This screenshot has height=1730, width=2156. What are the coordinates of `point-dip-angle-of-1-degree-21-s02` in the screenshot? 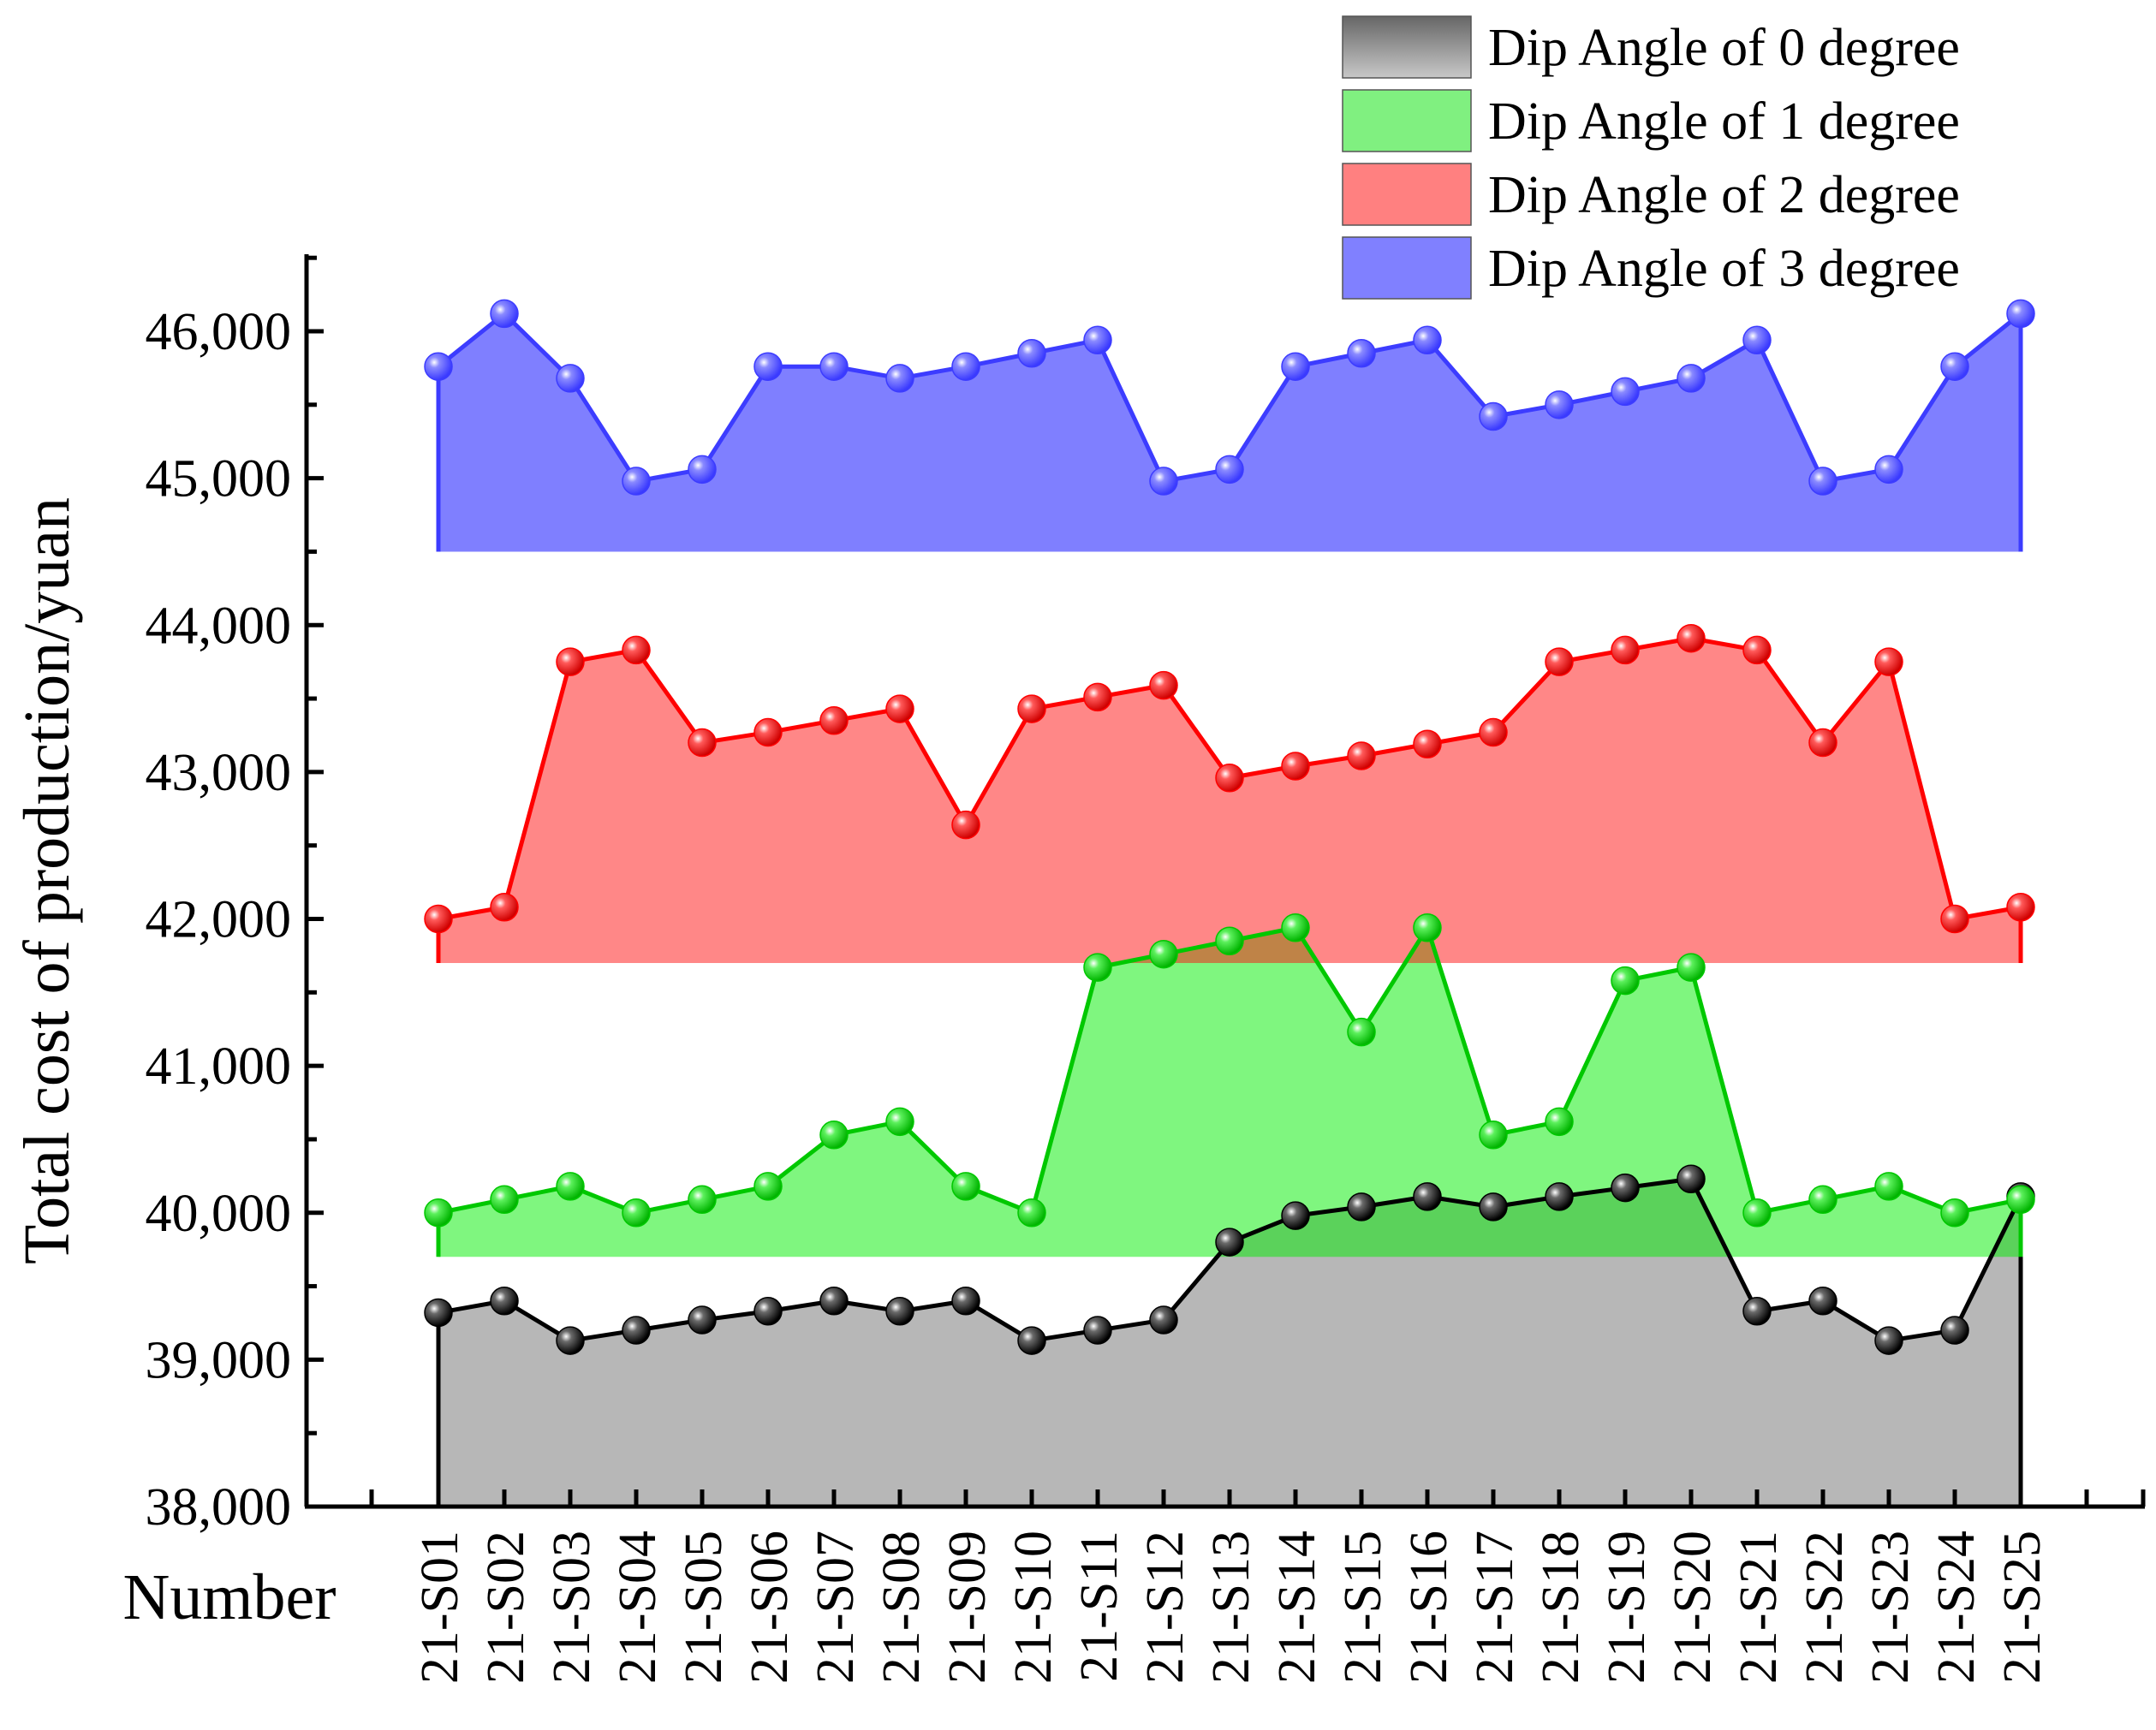 It's located at (504, 1200).